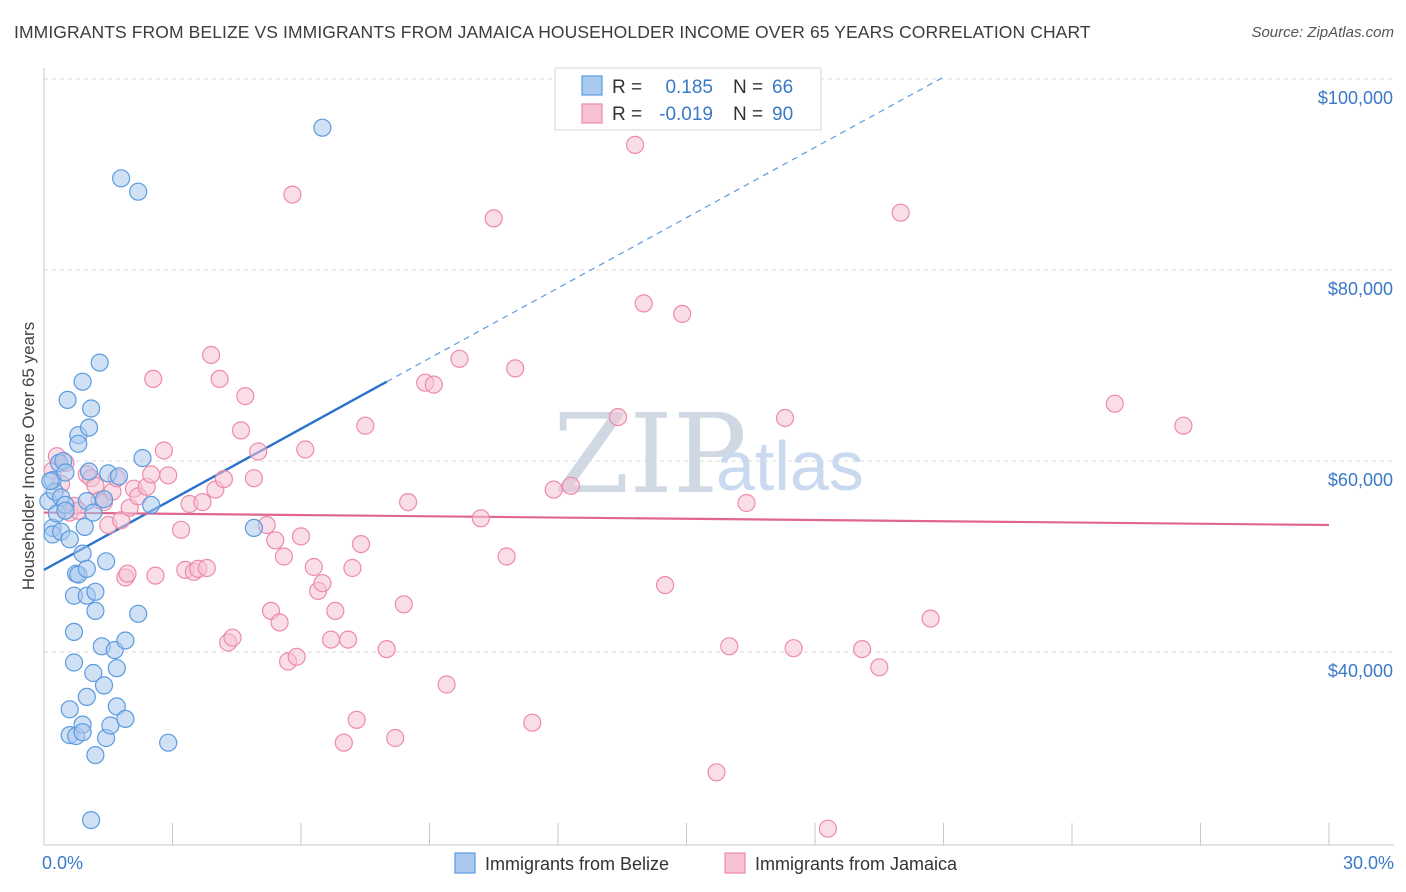 The height and width of the screenshot is (892, 1406). What do you see at coordinates (686, 519) in the screenshot?
I see `trend-line-jamaica` at bounding box center [686, 519].